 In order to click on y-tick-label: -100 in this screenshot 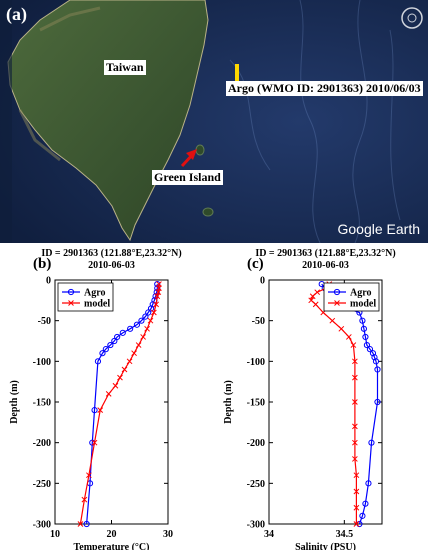, I will do `click(256, 362)`.